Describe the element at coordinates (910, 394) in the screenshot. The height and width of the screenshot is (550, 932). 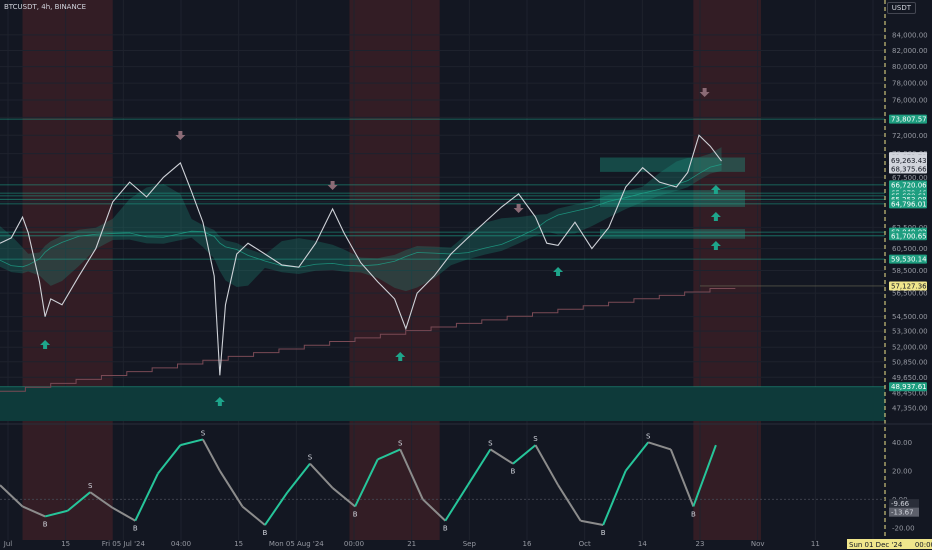
I see `price-axis-tick: 48,450.00` at that location.